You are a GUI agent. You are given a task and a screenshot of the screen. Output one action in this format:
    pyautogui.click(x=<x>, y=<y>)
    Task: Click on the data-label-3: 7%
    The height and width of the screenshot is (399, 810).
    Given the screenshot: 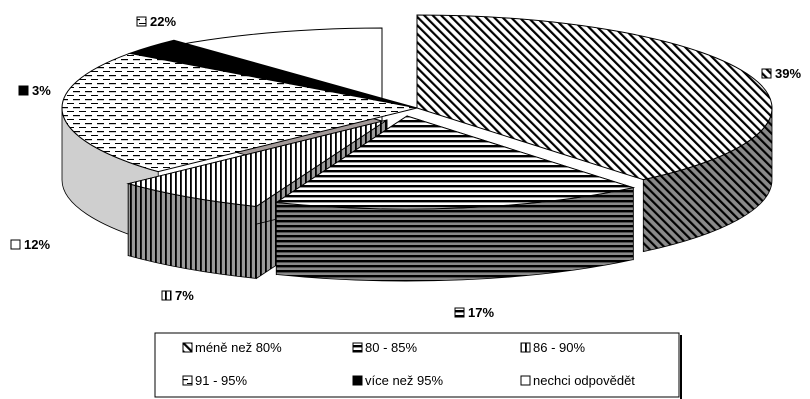 What is the action you would take?
    pyautogui.click(x=184, y=295)
    